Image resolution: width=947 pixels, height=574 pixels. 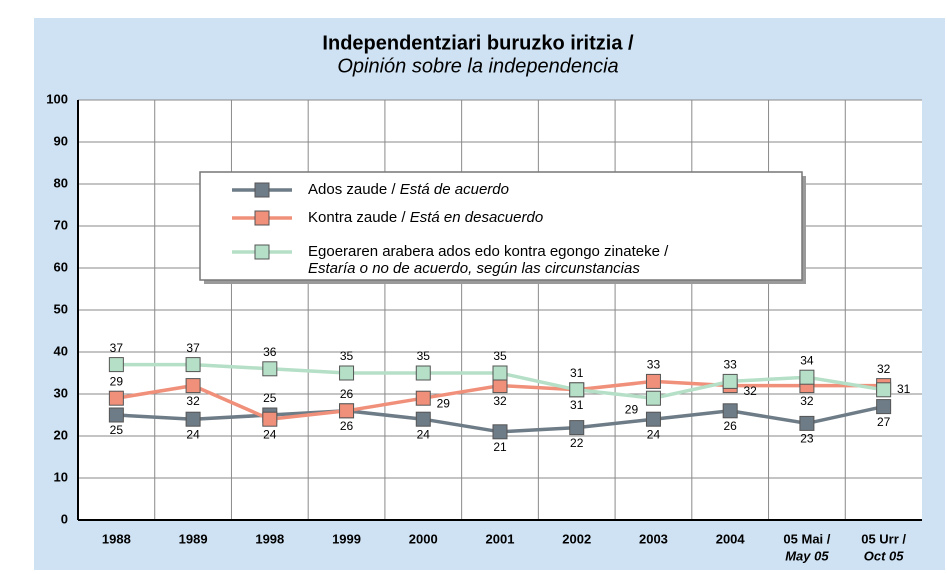 What do you see at coordinates (425, 217) in the screenshot?
I see `legend-label: Kontra zaude / Está en desacuerdo` at bounding box center [425, 217].